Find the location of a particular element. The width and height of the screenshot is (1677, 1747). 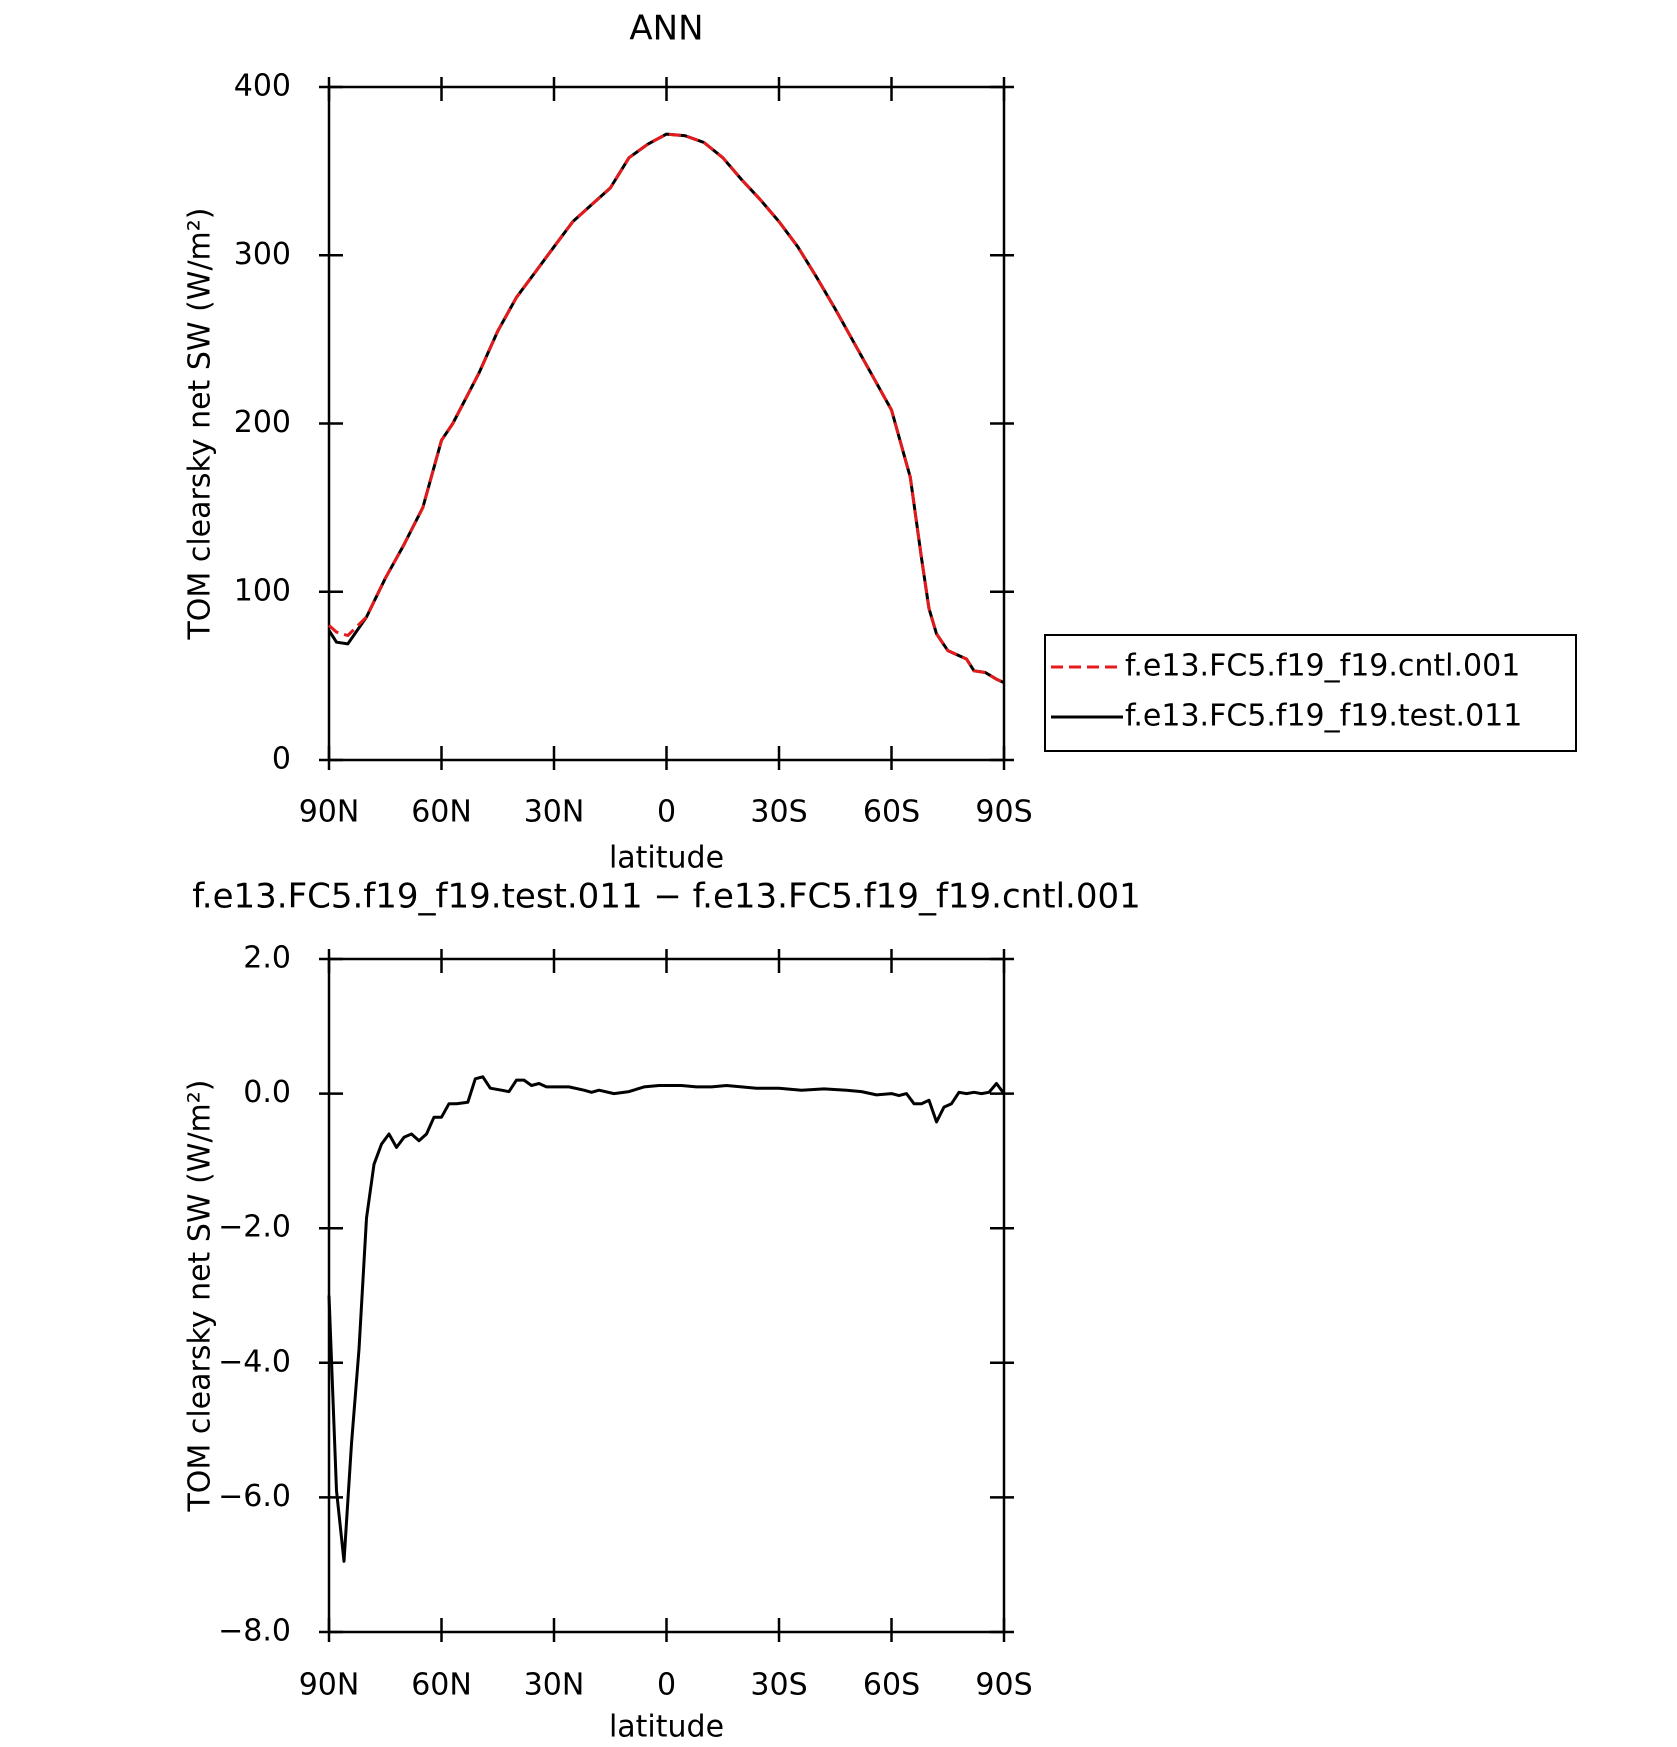

y-tick-label: 0 is located at coordinates (281, 759).